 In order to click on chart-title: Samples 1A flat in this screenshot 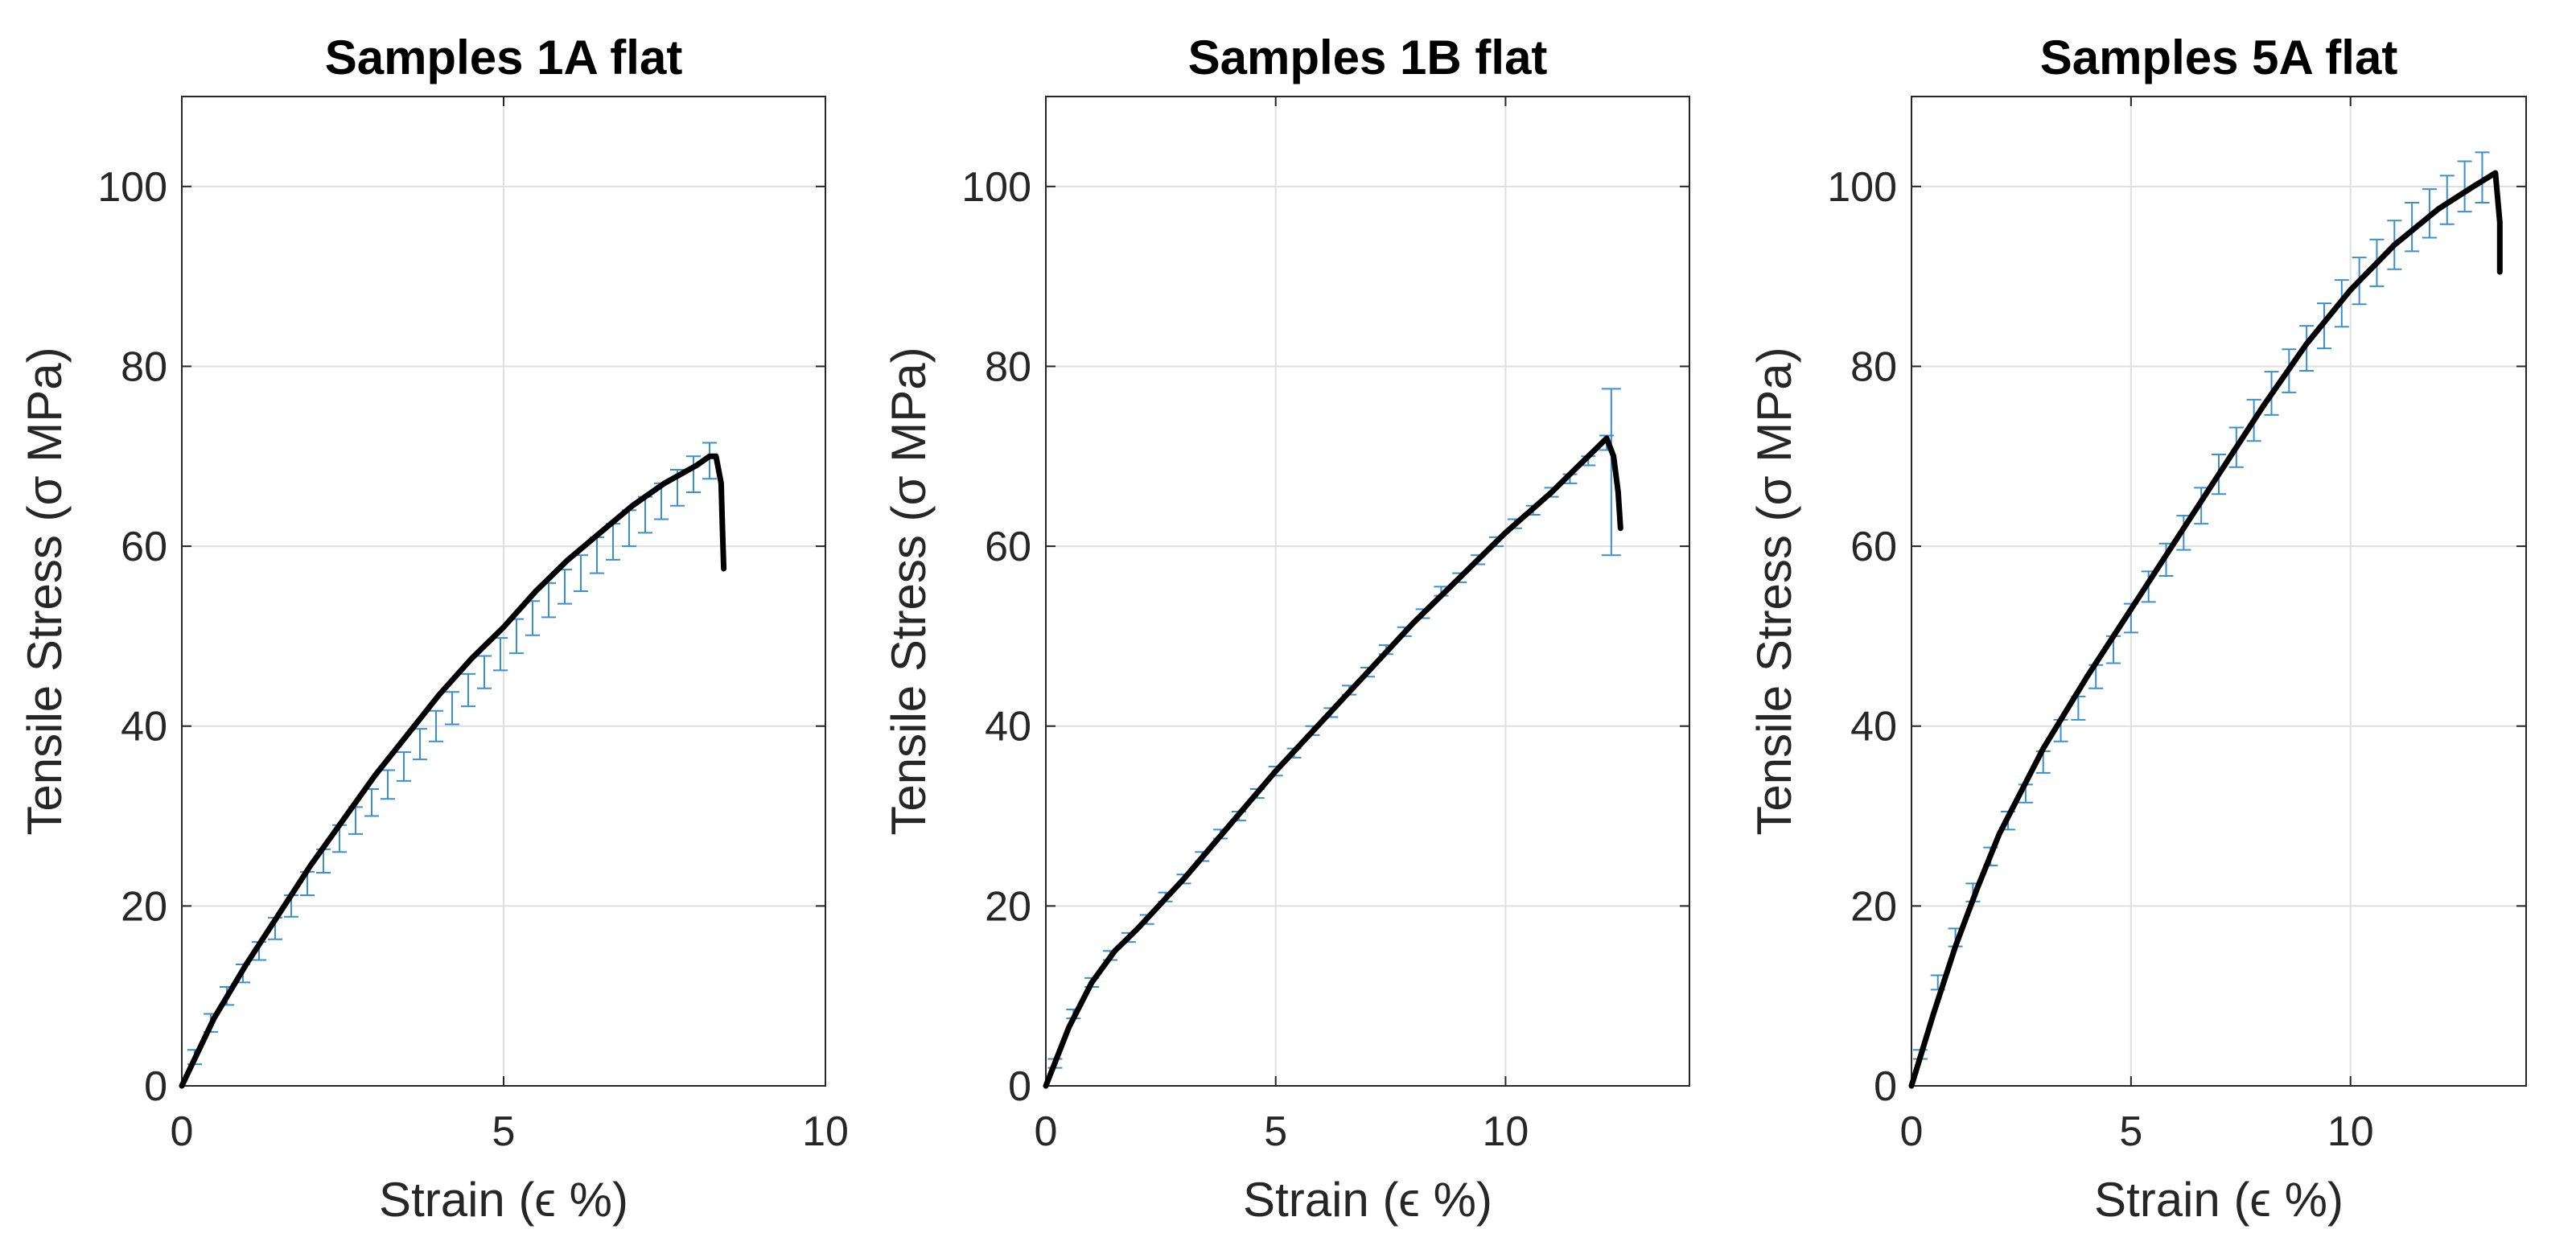, I will do `click(504, 57)`.